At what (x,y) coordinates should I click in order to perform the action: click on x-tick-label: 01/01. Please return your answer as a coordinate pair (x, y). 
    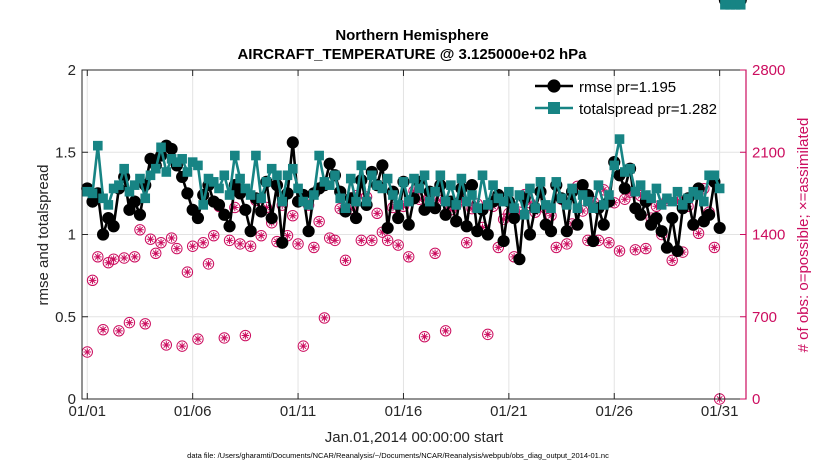
    Looking at the image, I should click on (87, 411).